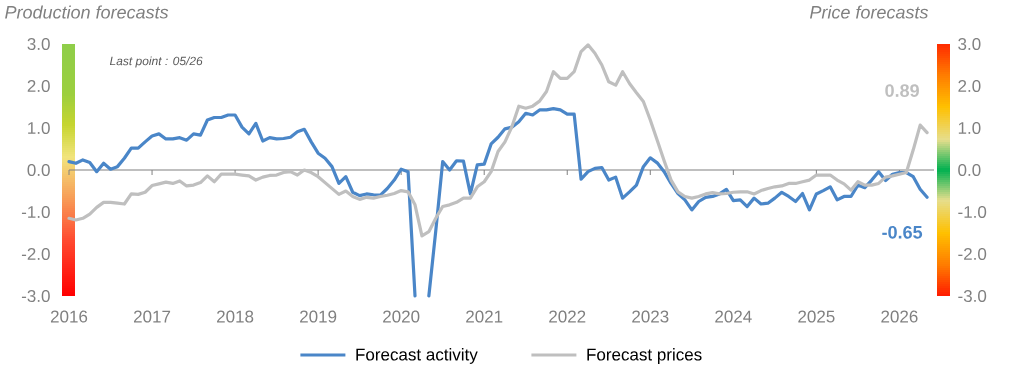 The height and width of the screenshot is (373, 1024). I want to click on y2-tick-label: 0.0, so click(969, 170).